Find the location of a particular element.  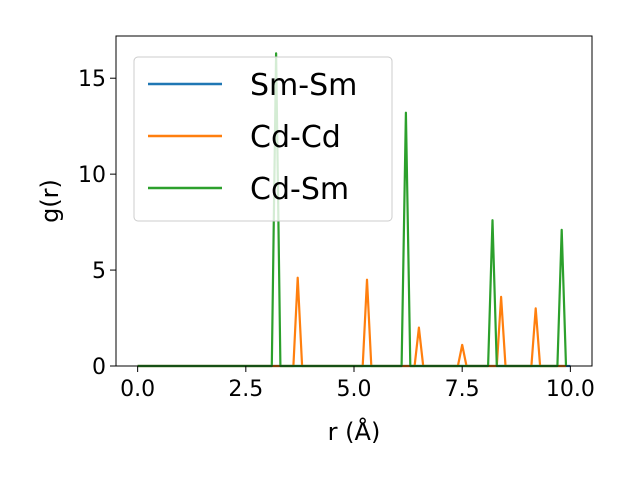

legend-entries: Sm-Sm Cd-Cd Cd-Sm is located at coordinates (252, 137).